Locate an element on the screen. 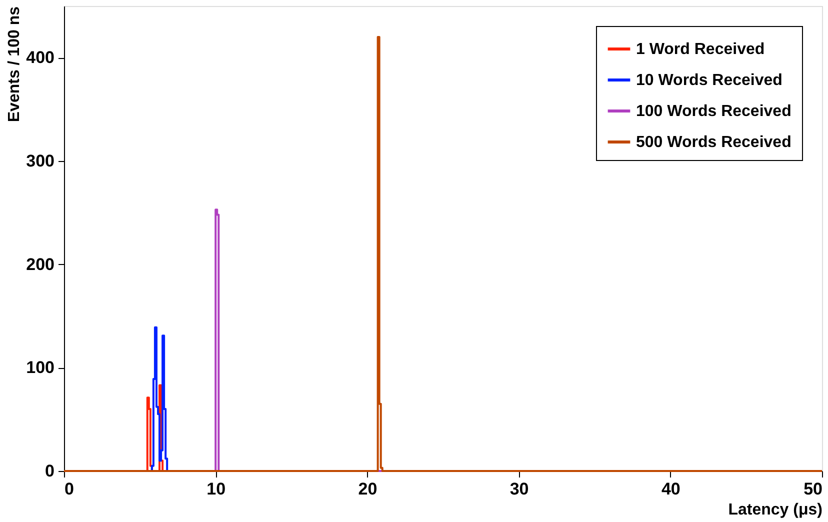 Image resolution: width=828 pixels, height=522 pixels. legend-label: 100 Words Received is located at coordinates (714, 111).